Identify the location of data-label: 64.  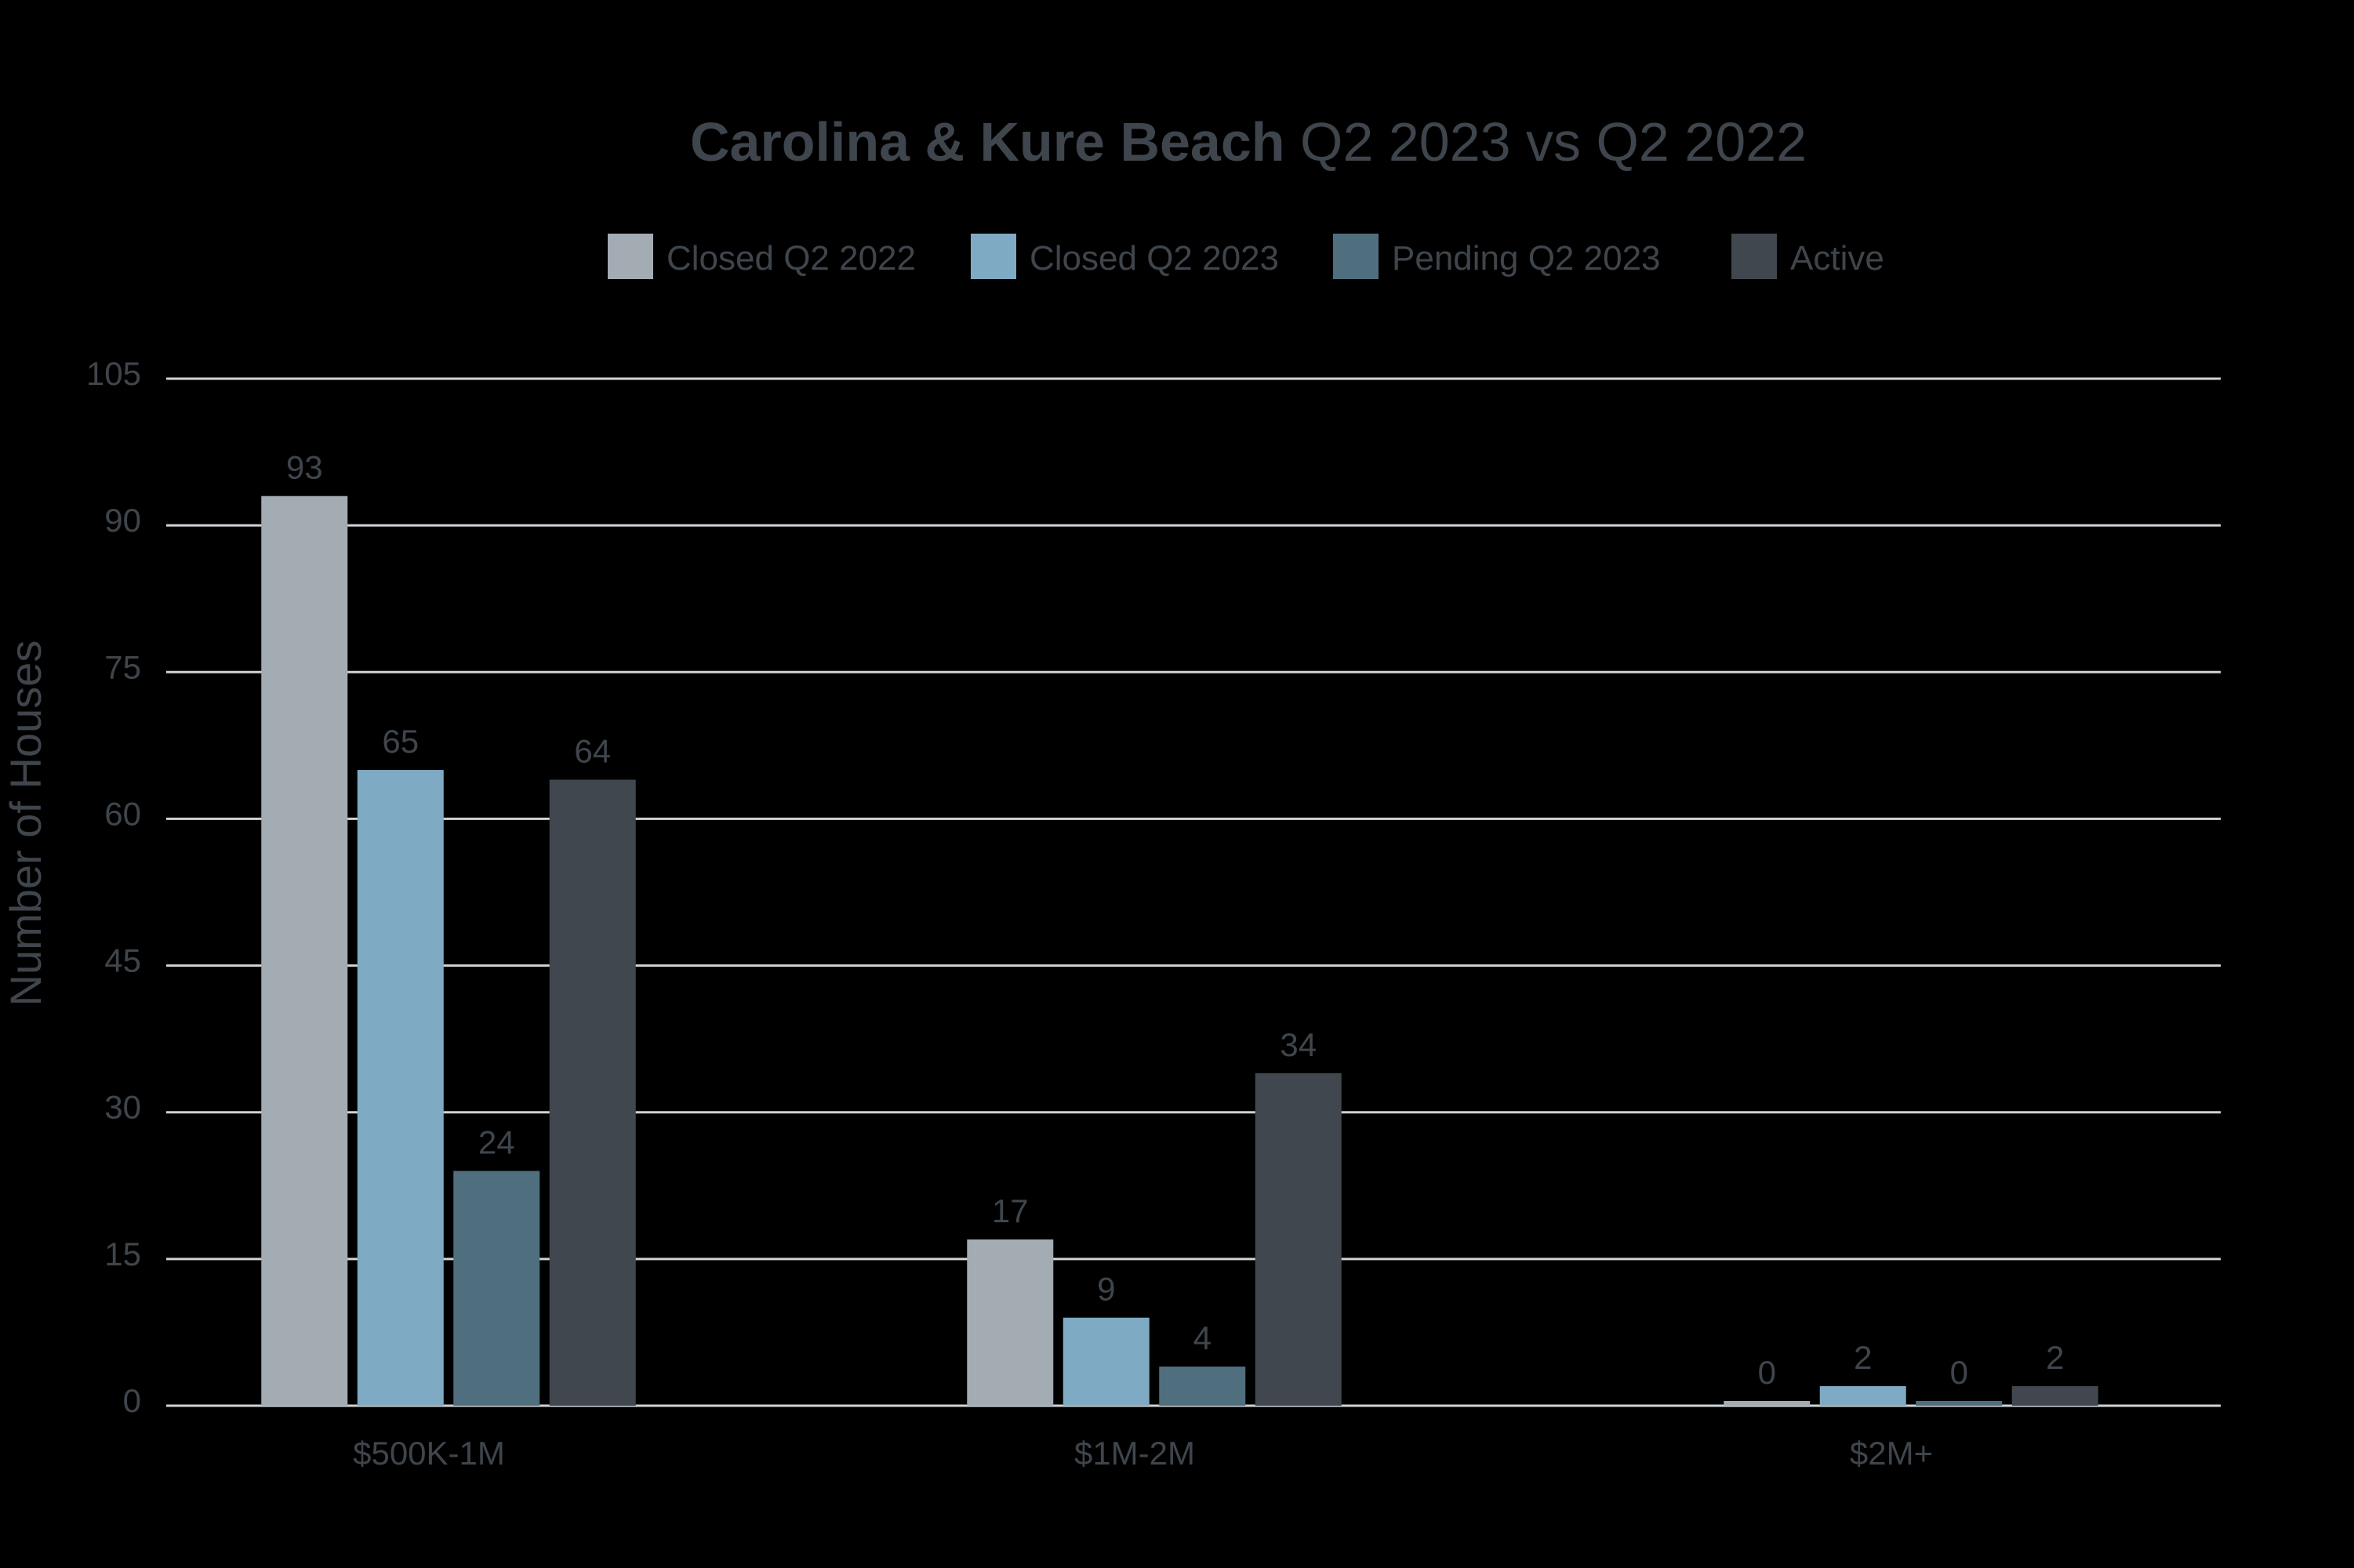
(593, 751).